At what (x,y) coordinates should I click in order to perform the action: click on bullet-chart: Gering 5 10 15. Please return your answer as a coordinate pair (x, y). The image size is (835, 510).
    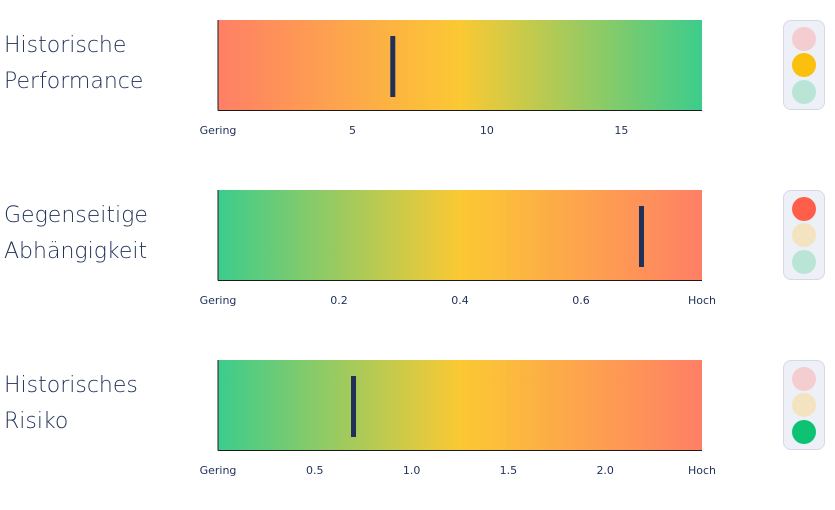
    Looking at the image, I should click on (451, 78).